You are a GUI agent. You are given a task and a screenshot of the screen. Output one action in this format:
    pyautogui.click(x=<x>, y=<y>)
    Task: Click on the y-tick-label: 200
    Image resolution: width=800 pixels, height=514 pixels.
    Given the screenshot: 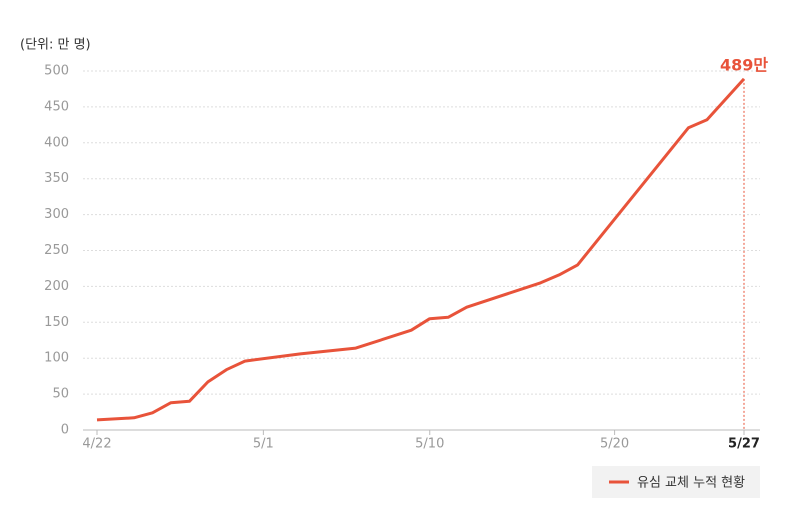 What is the action you would take?
    pyautogui.click(x=56, y=286)
    